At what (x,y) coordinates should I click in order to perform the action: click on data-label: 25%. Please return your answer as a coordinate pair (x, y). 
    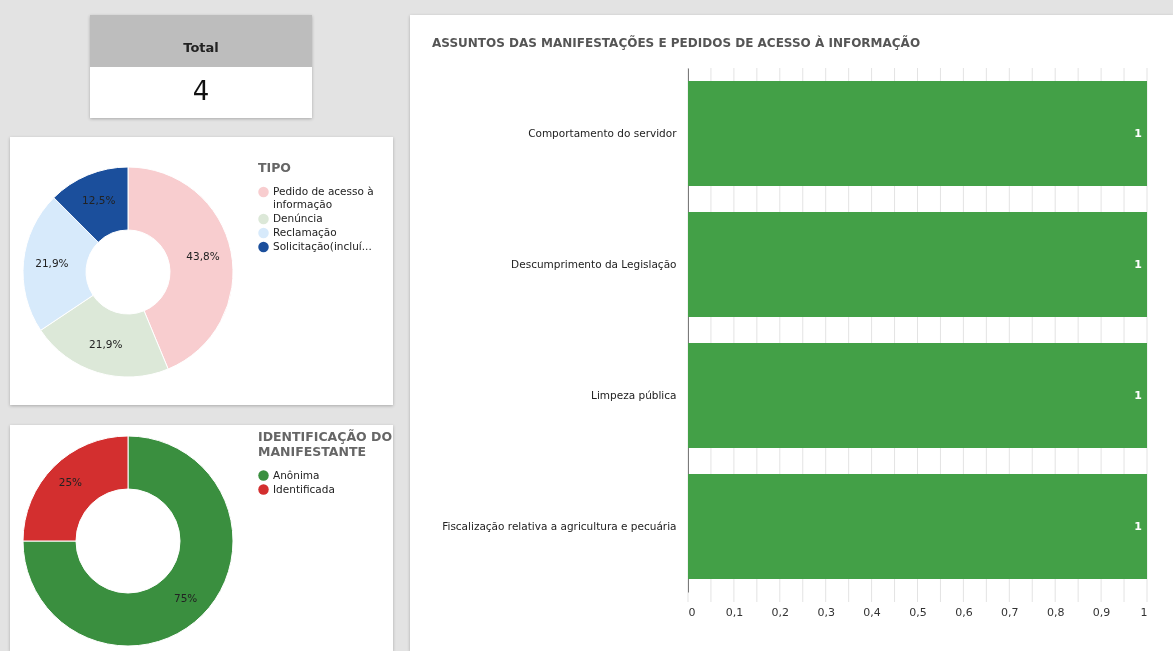
    Looking at the image, I should click on (70, 482).